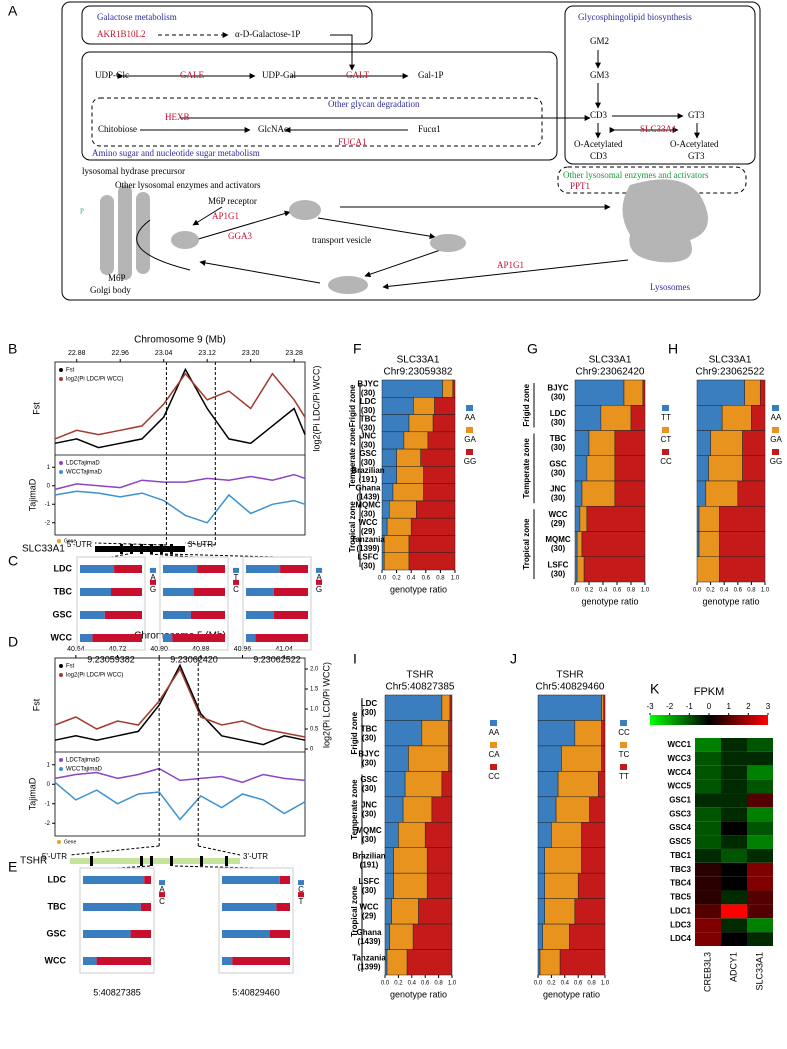  Describe the element at coordinates (83, 464) in the screenshot. I see `legend-label: LDCTajimaD` at that location.